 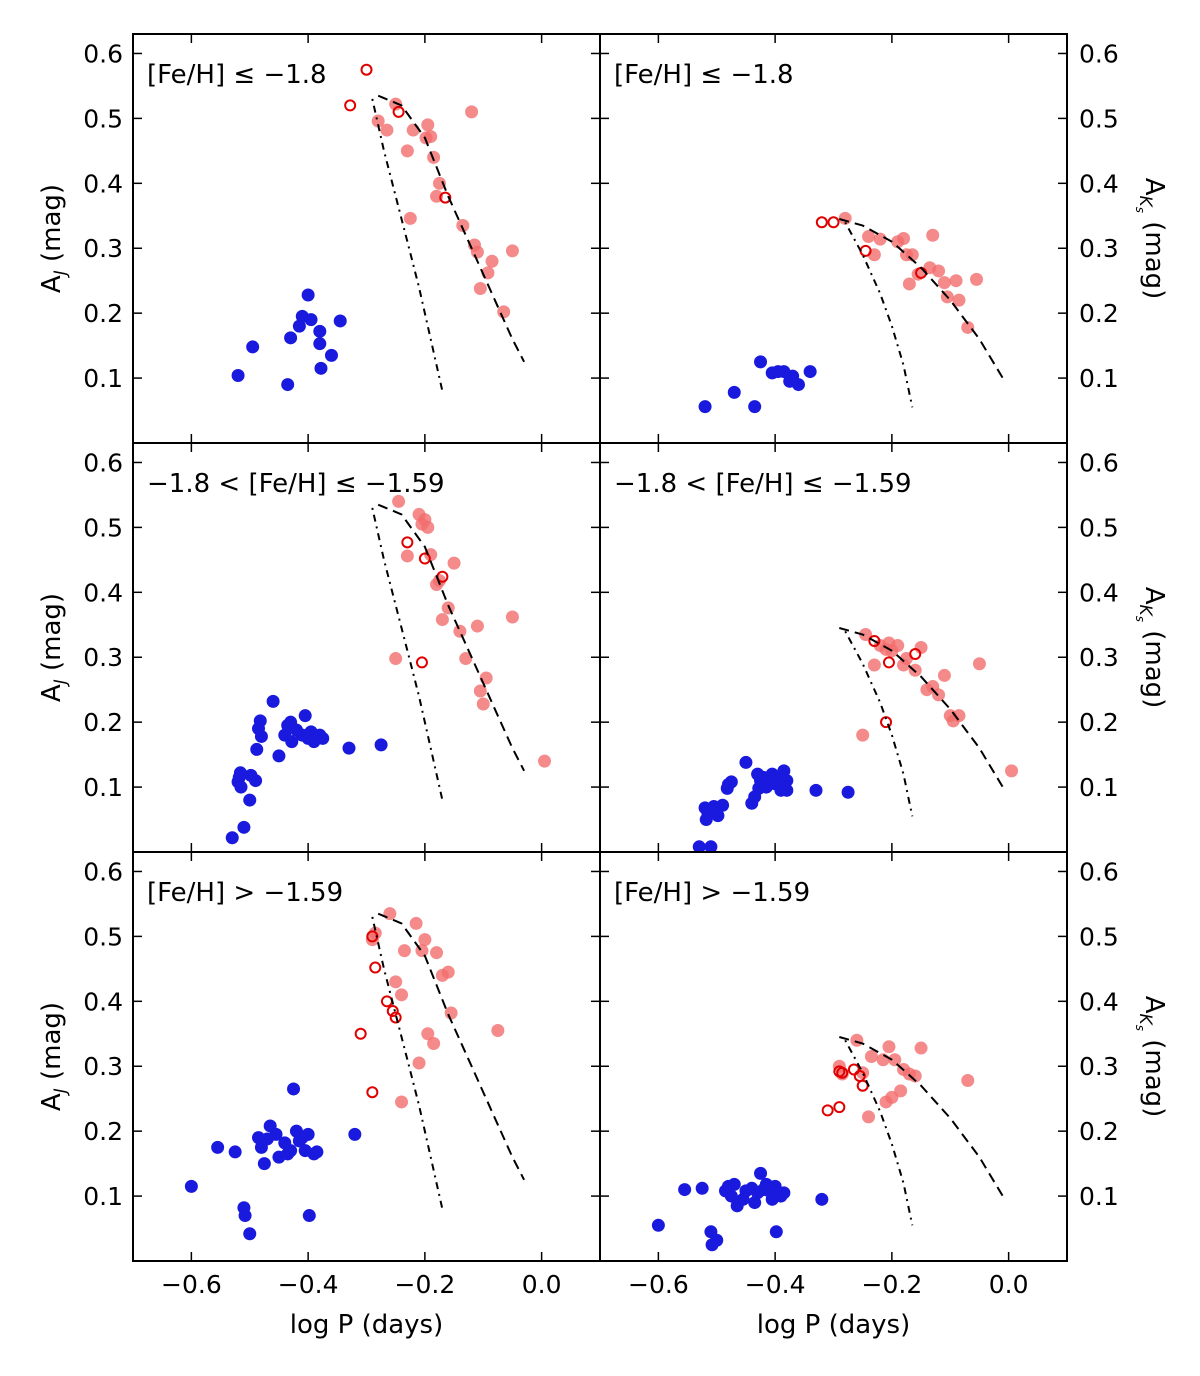 What do you see at coordinates (834, 1325) in the screenshot?
I see `x-axis-label: log P (days)` at bounding box center [834, 1325].